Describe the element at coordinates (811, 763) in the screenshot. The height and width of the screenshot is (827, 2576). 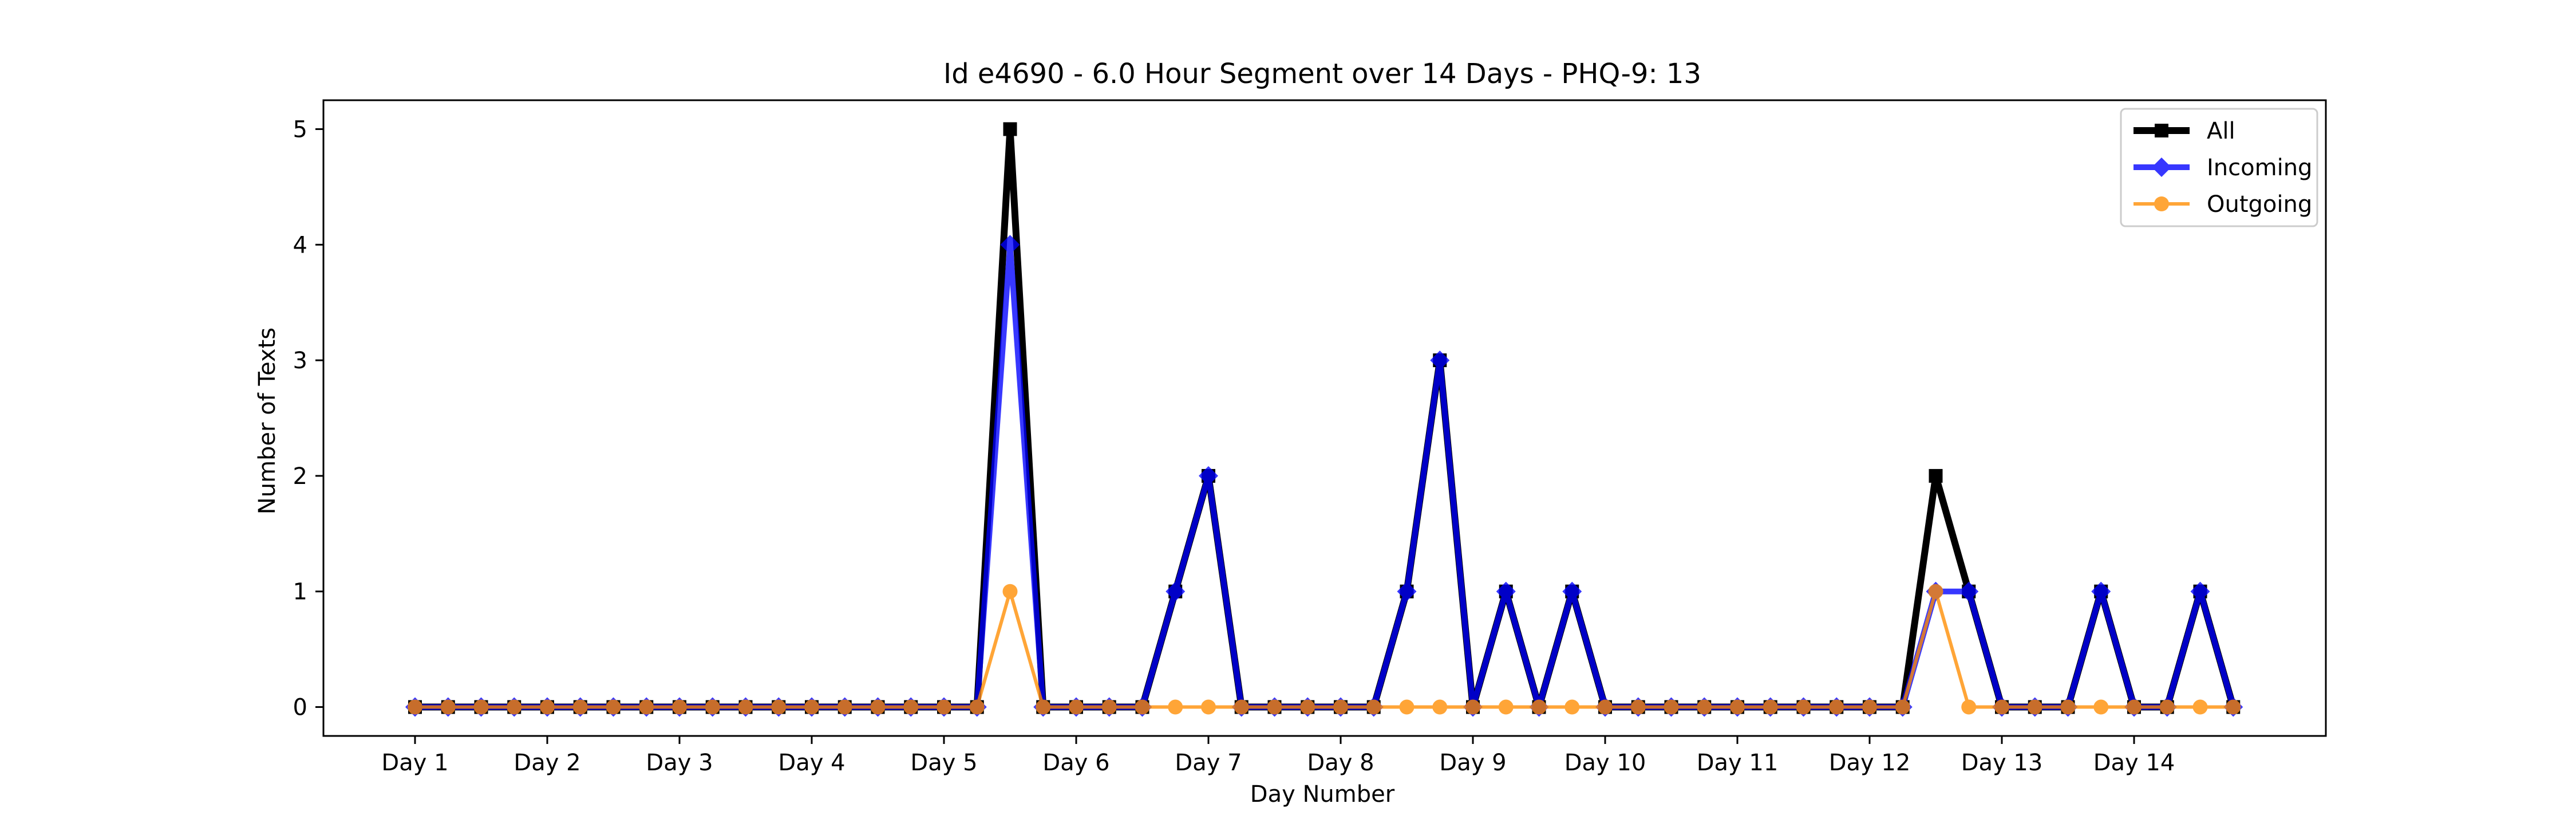
I see `x-tick-label: Day 4` at that location.